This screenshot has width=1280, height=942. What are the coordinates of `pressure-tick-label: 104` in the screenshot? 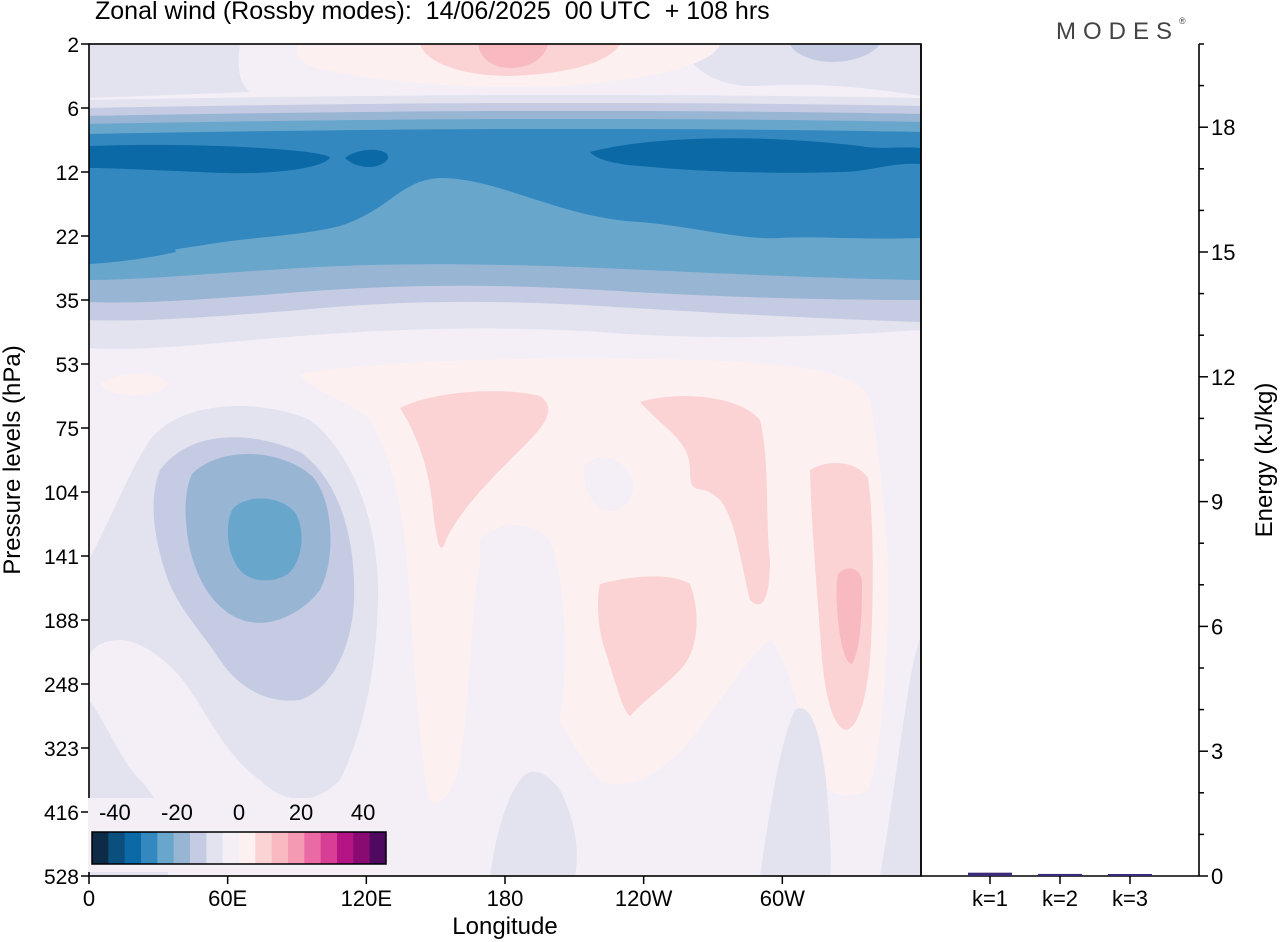 It's located at (61, 493).